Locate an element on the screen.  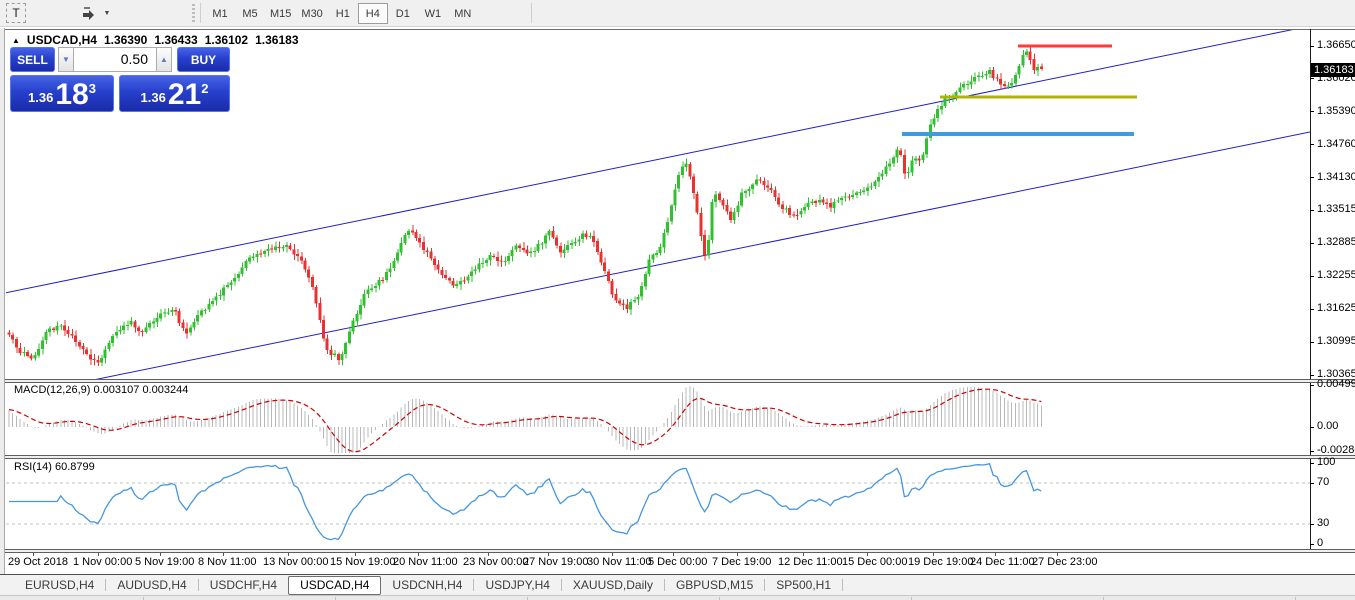
macd-signal-line is located at coordinates (525, 420).